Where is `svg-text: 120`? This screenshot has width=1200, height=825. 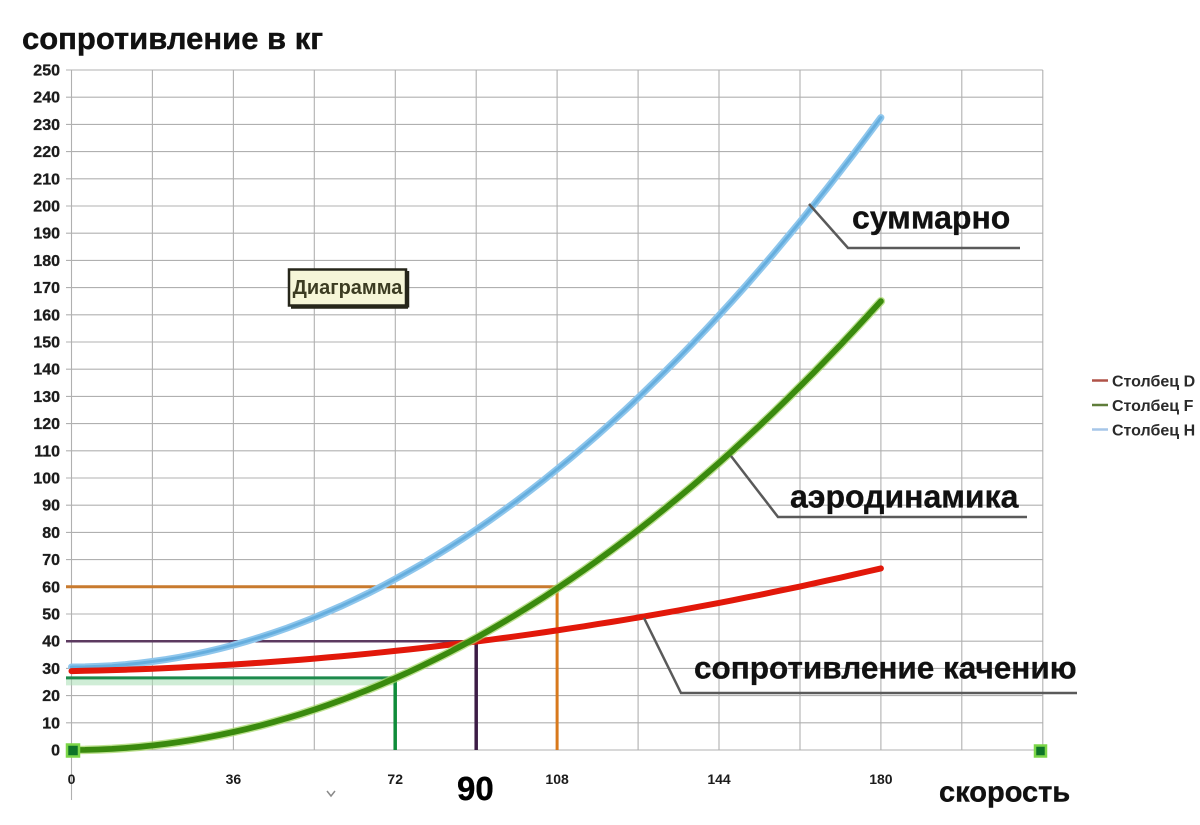 svg-text: 120 is located at coordinates (46, 424).